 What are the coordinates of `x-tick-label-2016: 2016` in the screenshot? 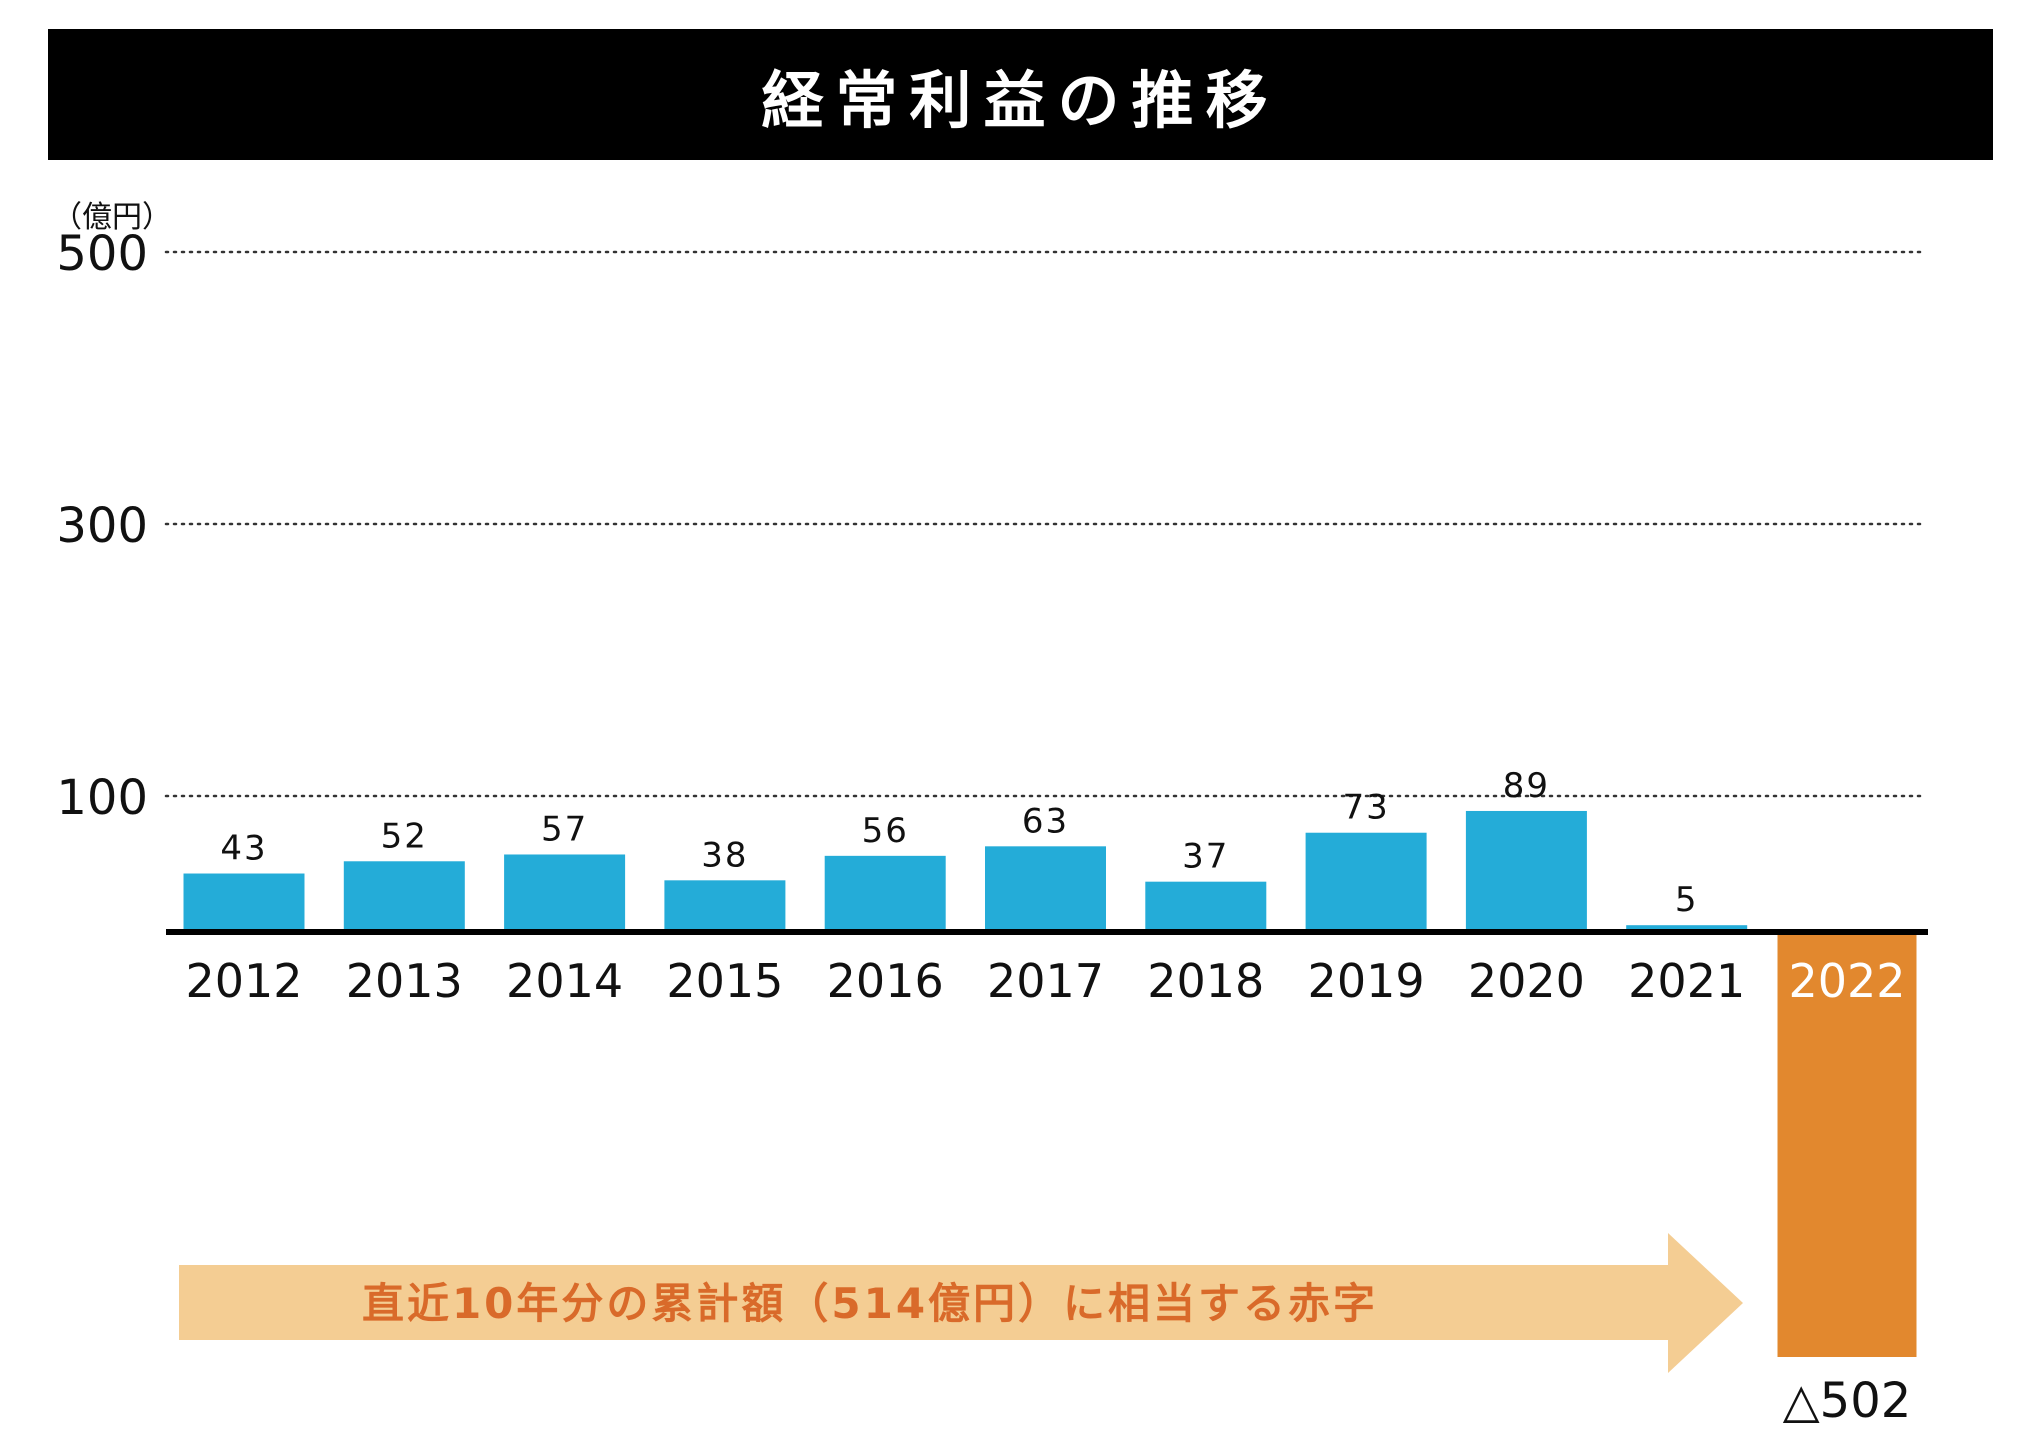 It's located at (885, 981).